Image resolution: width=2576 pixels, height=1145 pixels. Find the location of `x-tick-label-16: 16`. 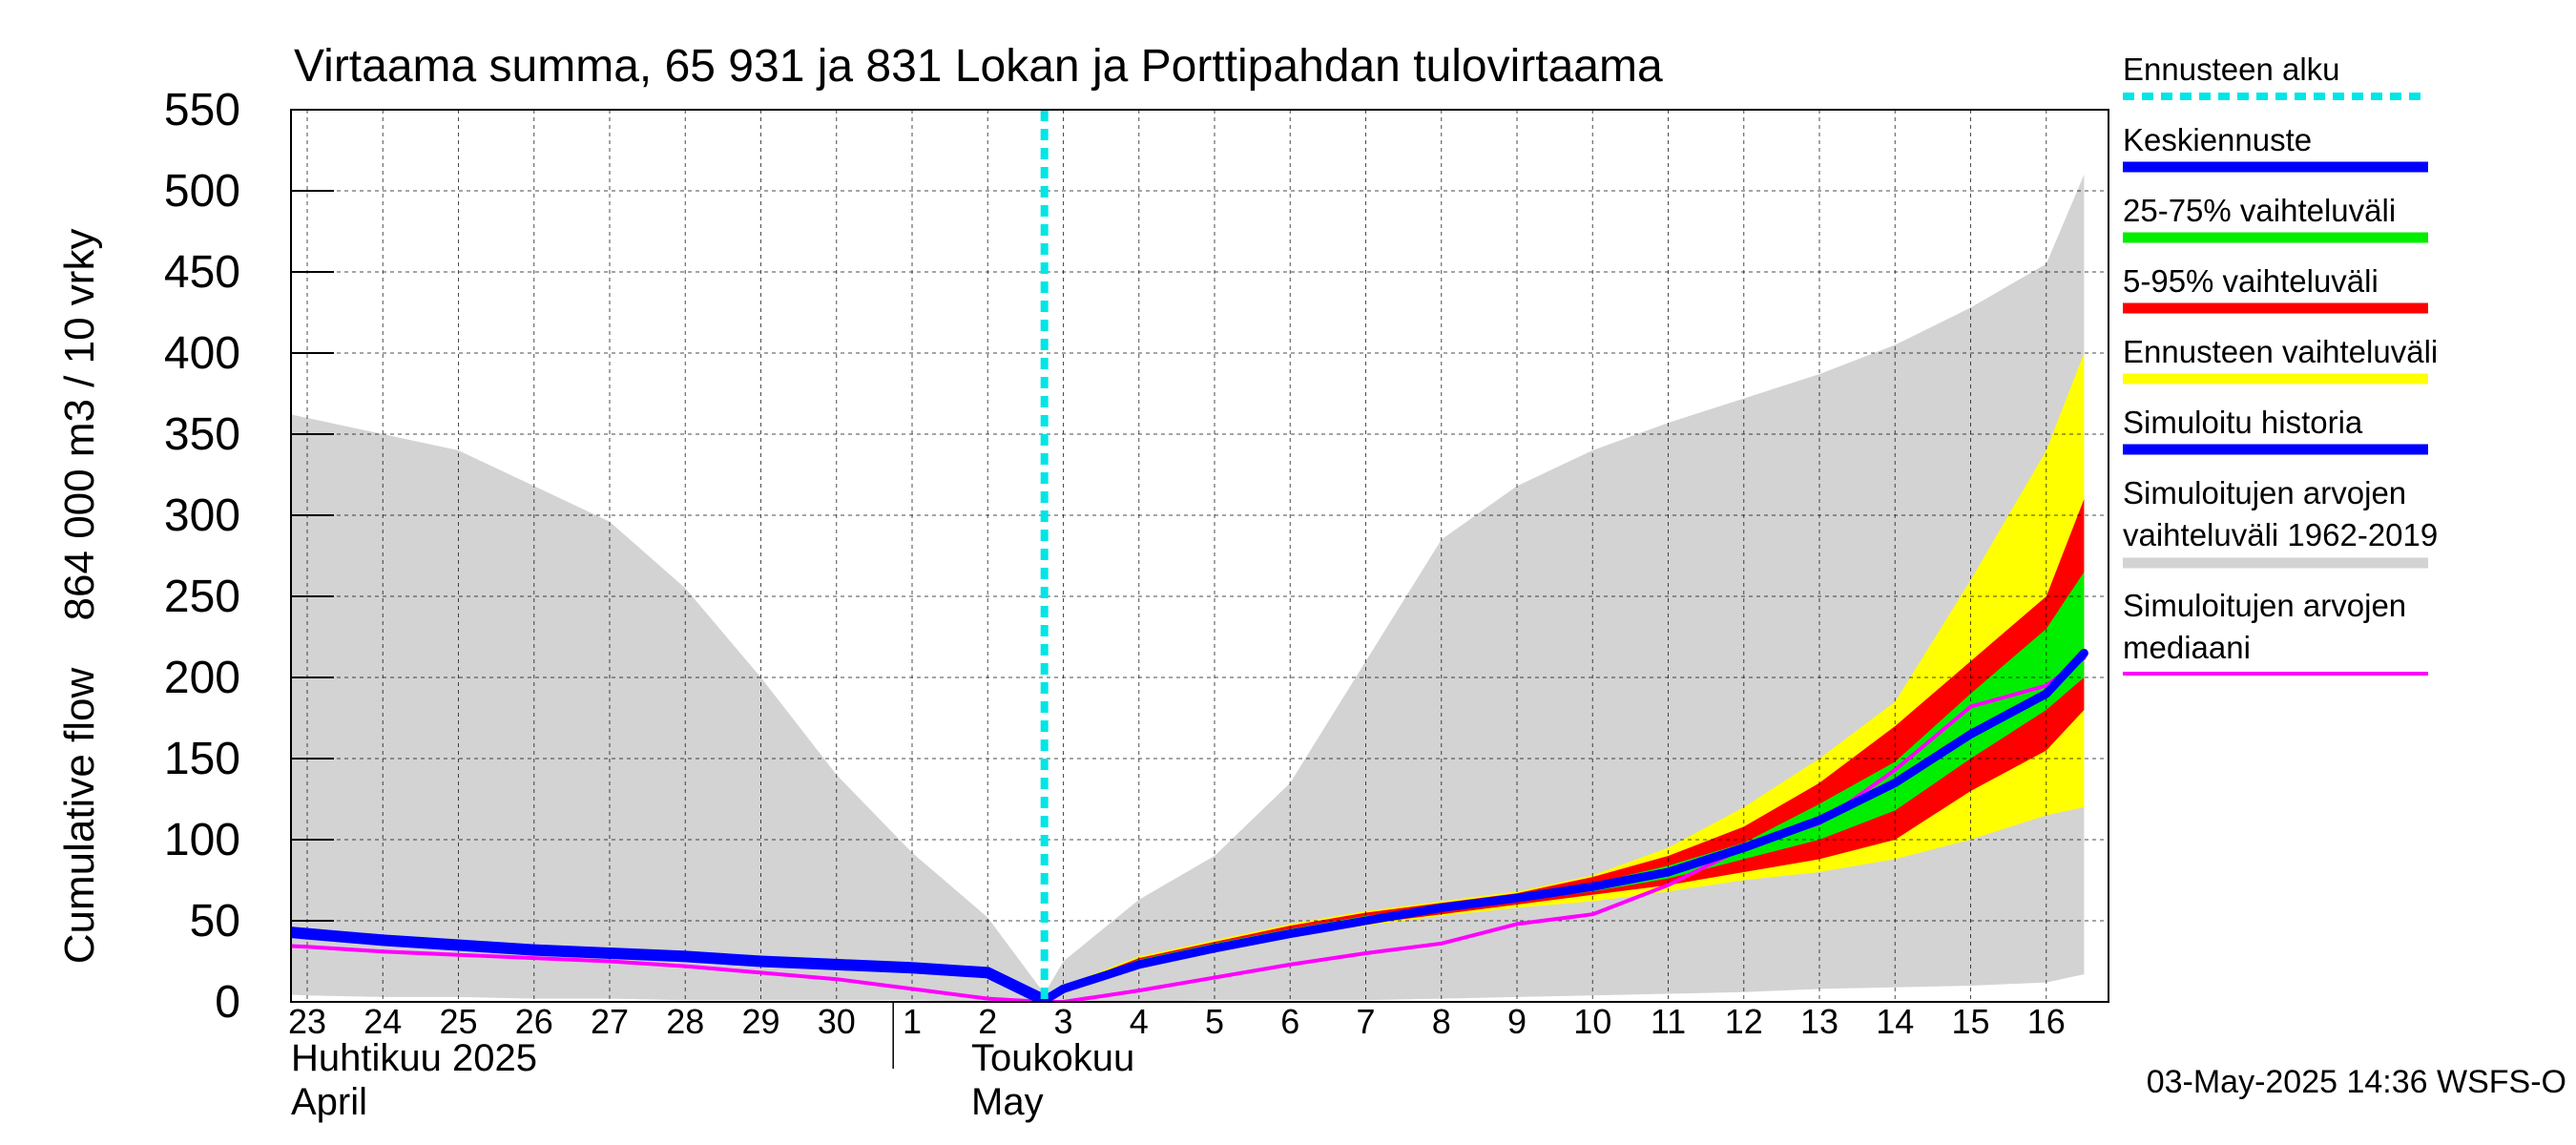

x-tick-label-16: 16 is located at coordinates (2046, 1022).